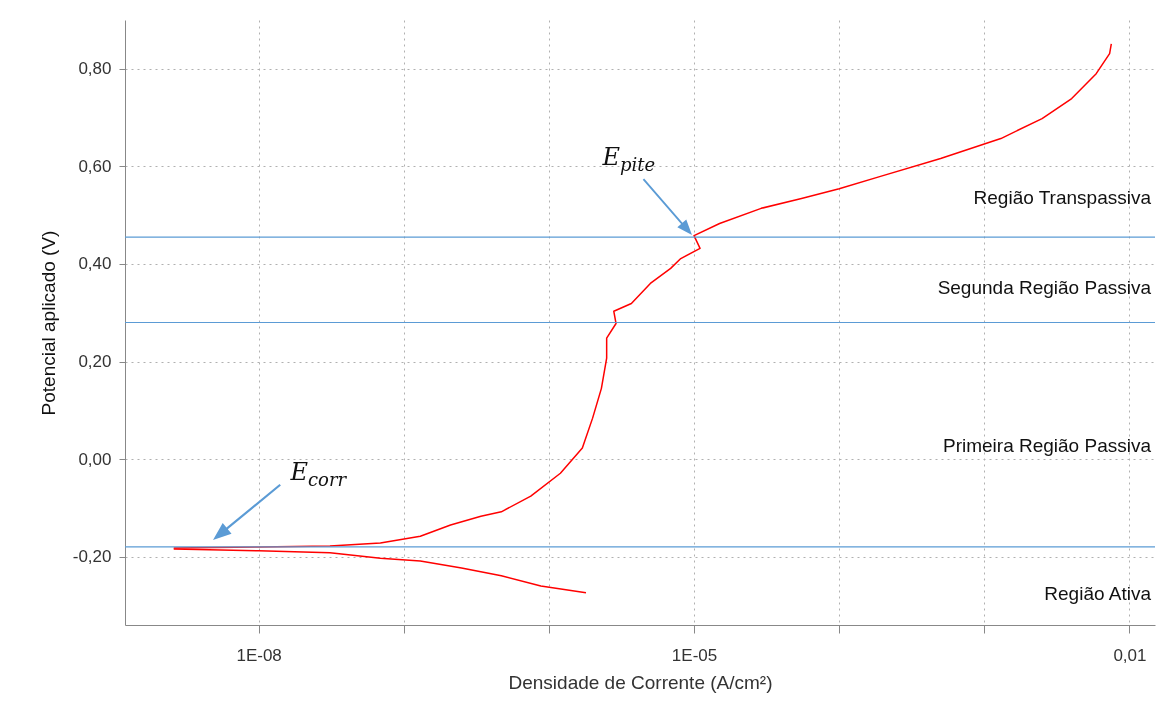 The height and width of the screenshot is (722, 1157). Describe the element at coordinates (95, 362) in the screenshot. I see `y-tick-label: 0,20` at that location.